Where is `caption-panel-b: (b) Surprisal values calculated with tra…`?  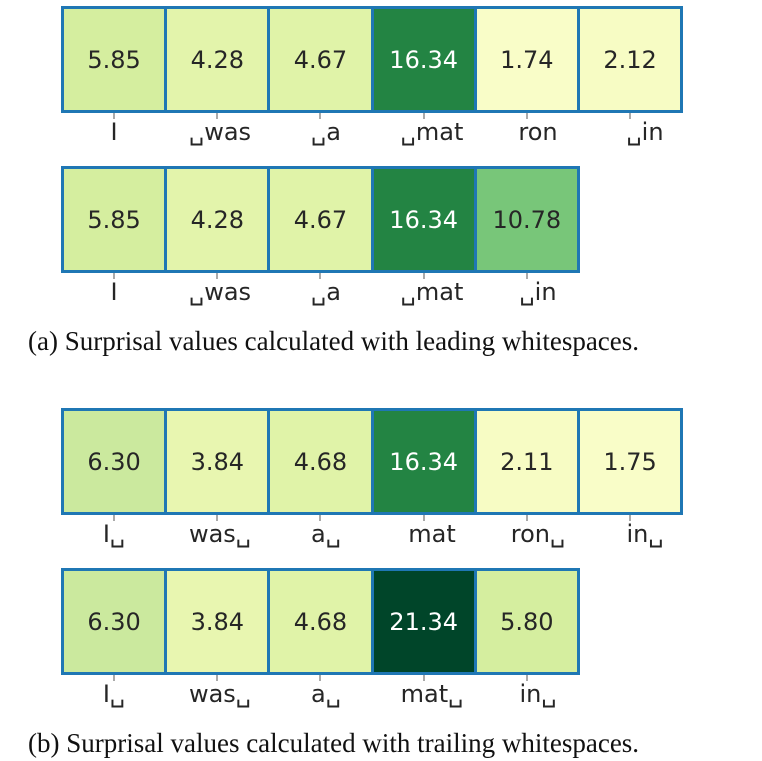 caption-panel-b: (b) Surprisal values calculated with tra… is located at coordinates (334, 743).